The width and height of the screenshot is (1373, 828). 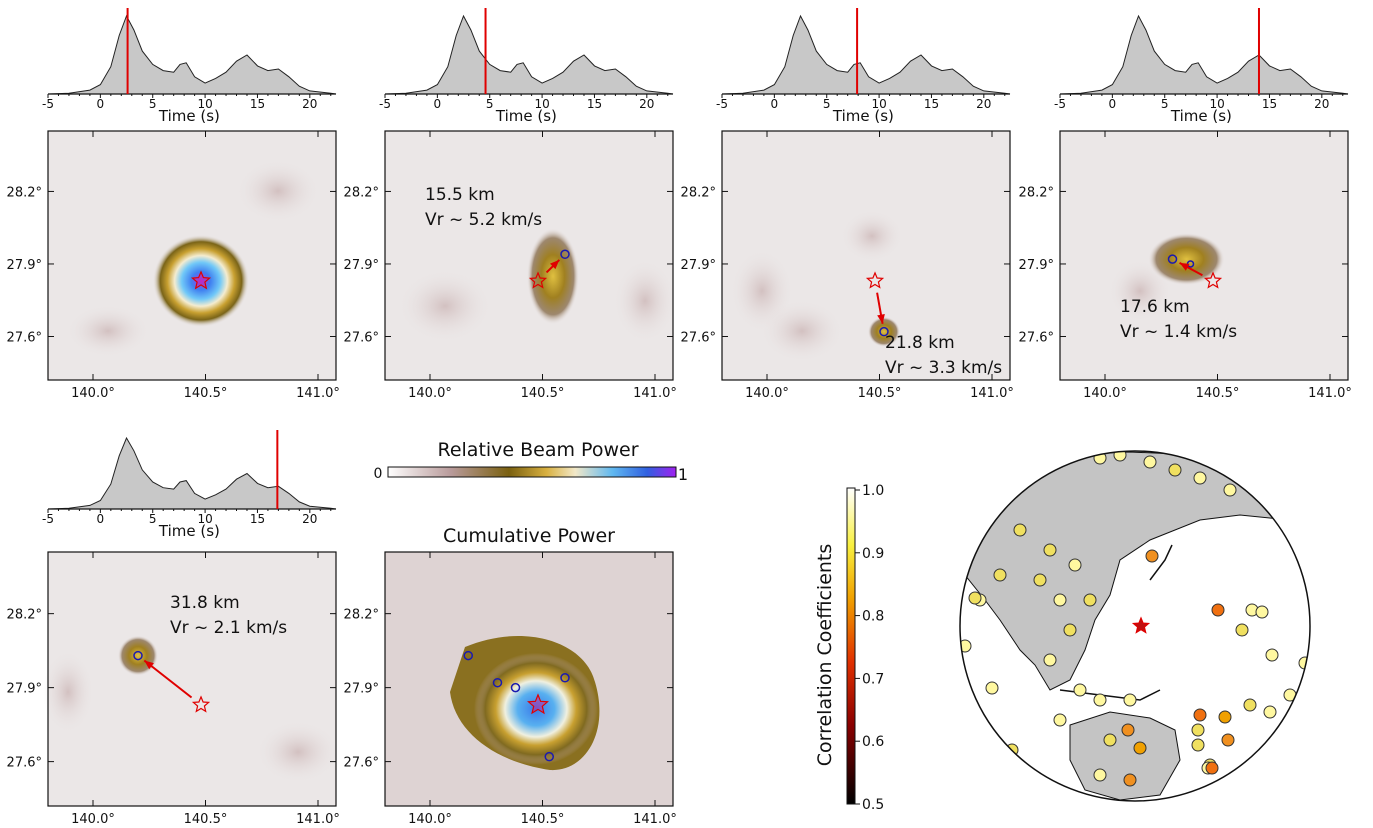 What do you see at coordinates (529, 679) in the screenshot?
I see `map-frame` at bounding box center [529, 679].